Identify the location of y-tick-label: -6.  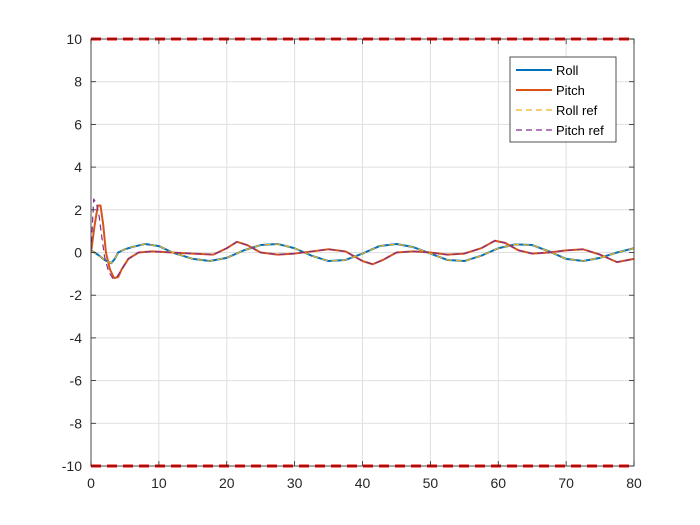
(76, 381).